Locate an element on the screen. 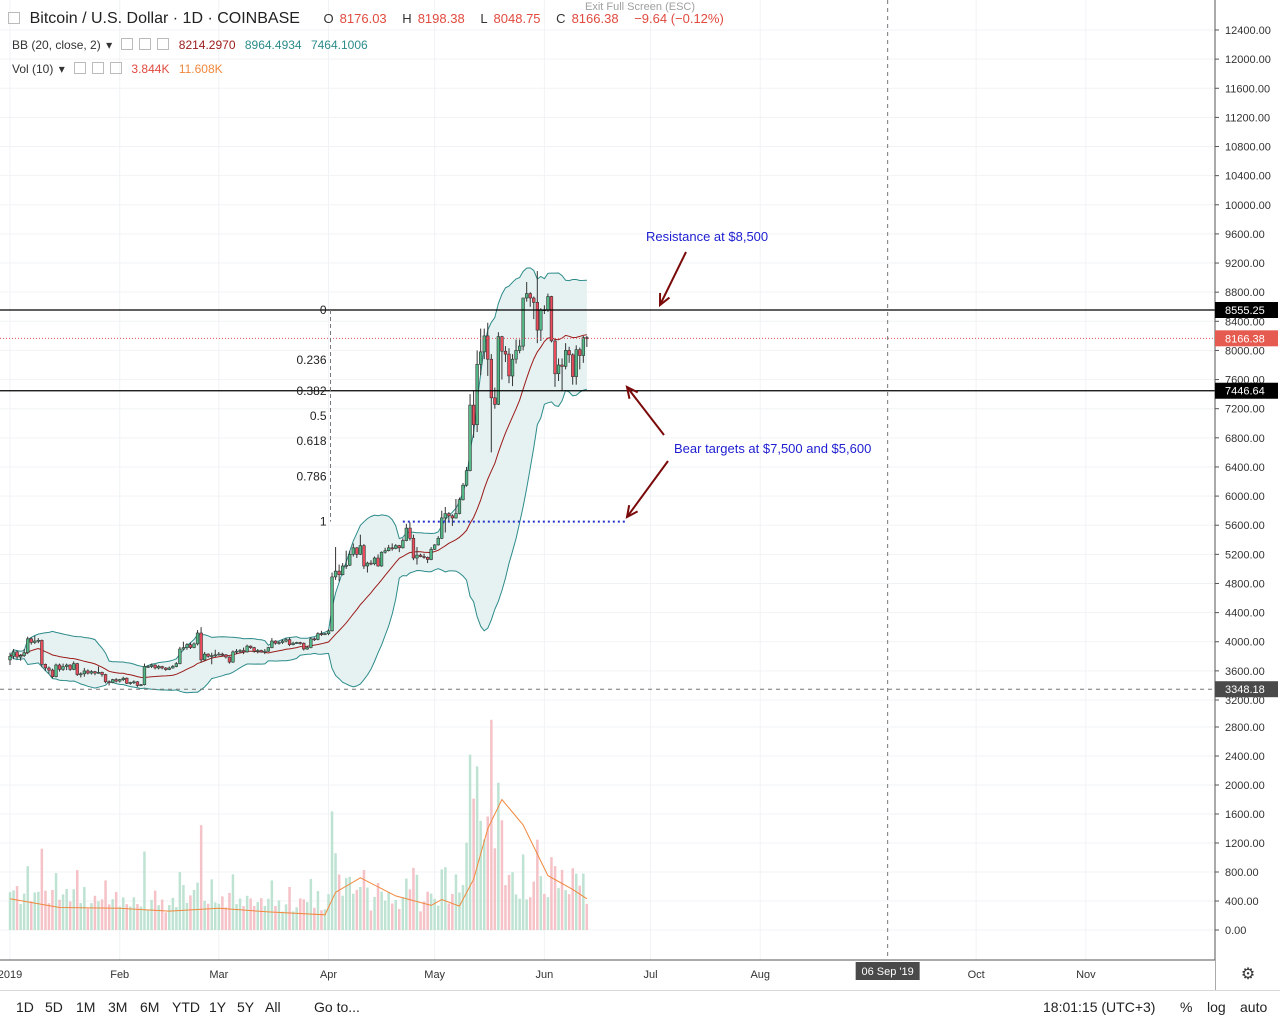  range-all: All is located at coordinates (273, 1007).